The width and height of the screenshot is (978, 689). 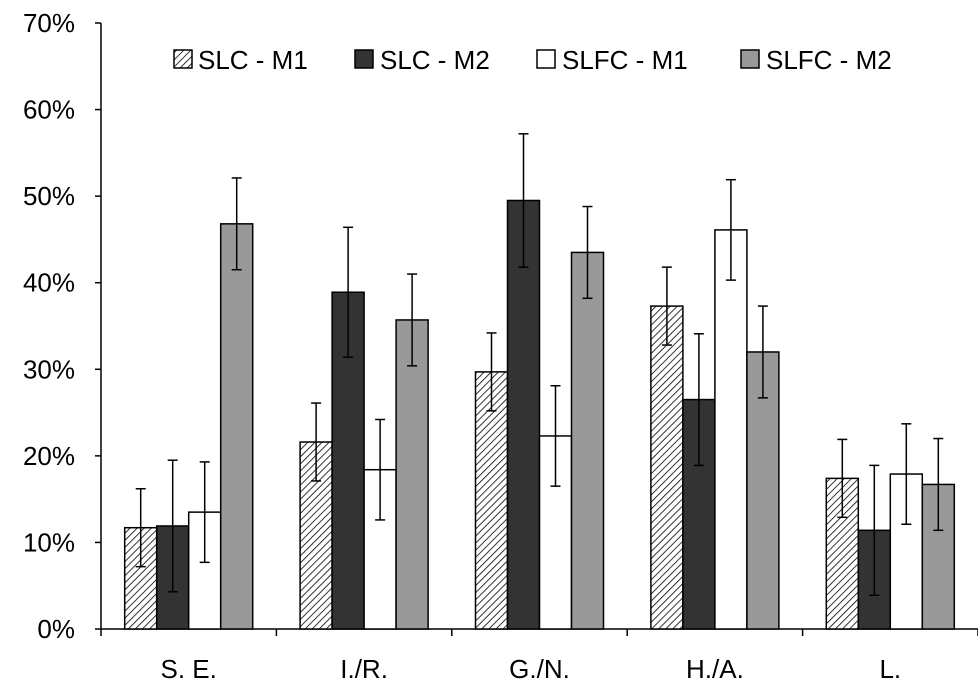 What do you see at coordinates (546, 59) in the screenshot?
I see `legend-swatch-slfc-m1` at bounding box center [546, 59].